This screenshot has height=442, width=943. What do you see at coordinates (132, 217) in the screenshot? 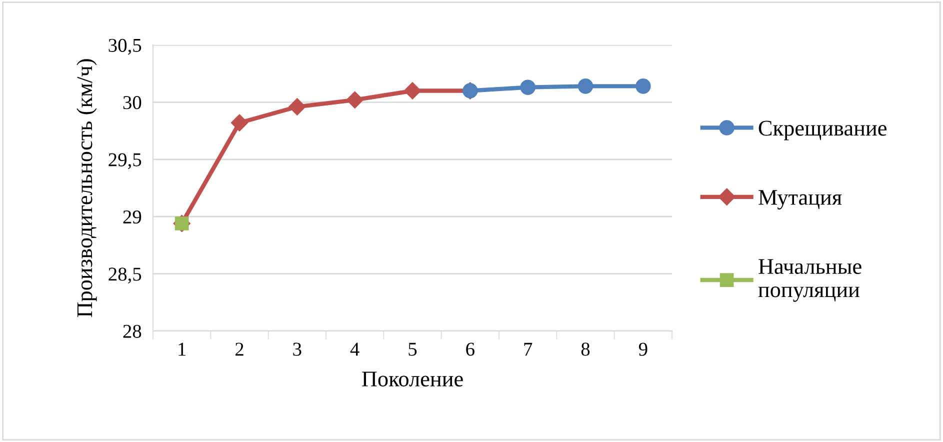
I see `y-tick-label: 29` at bounding box center [132, 217].